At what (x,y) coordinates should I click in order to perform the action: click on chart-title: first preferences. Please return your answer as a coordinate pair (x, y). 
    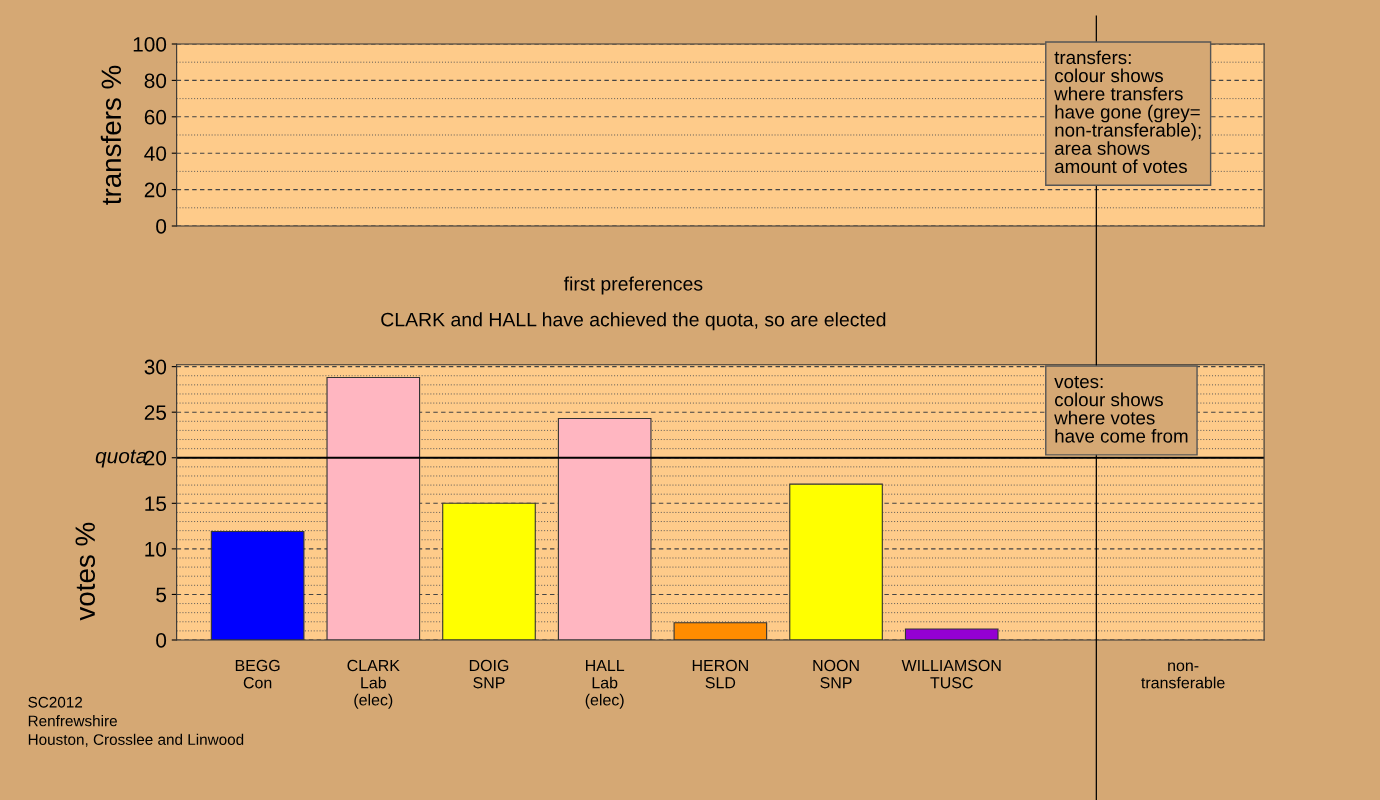
    Looking at the image, I should click on (633, 285).